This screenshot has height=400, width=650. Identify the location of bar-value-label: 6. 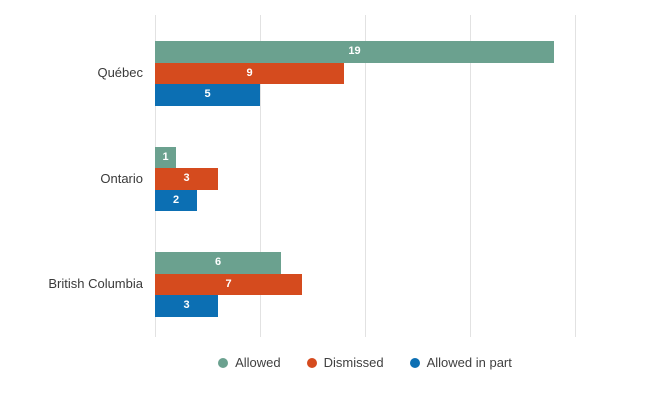
(218, 262).